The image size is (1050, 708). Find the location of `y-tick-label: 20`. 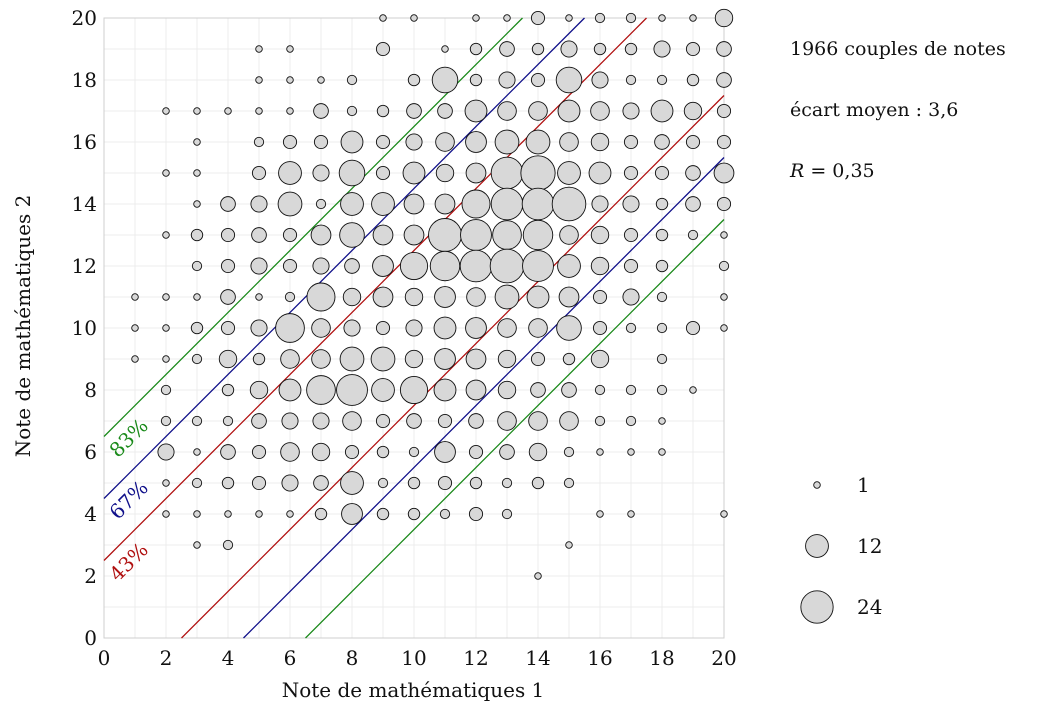

y-tick-label: 20 is located at coordinates (84, 18).